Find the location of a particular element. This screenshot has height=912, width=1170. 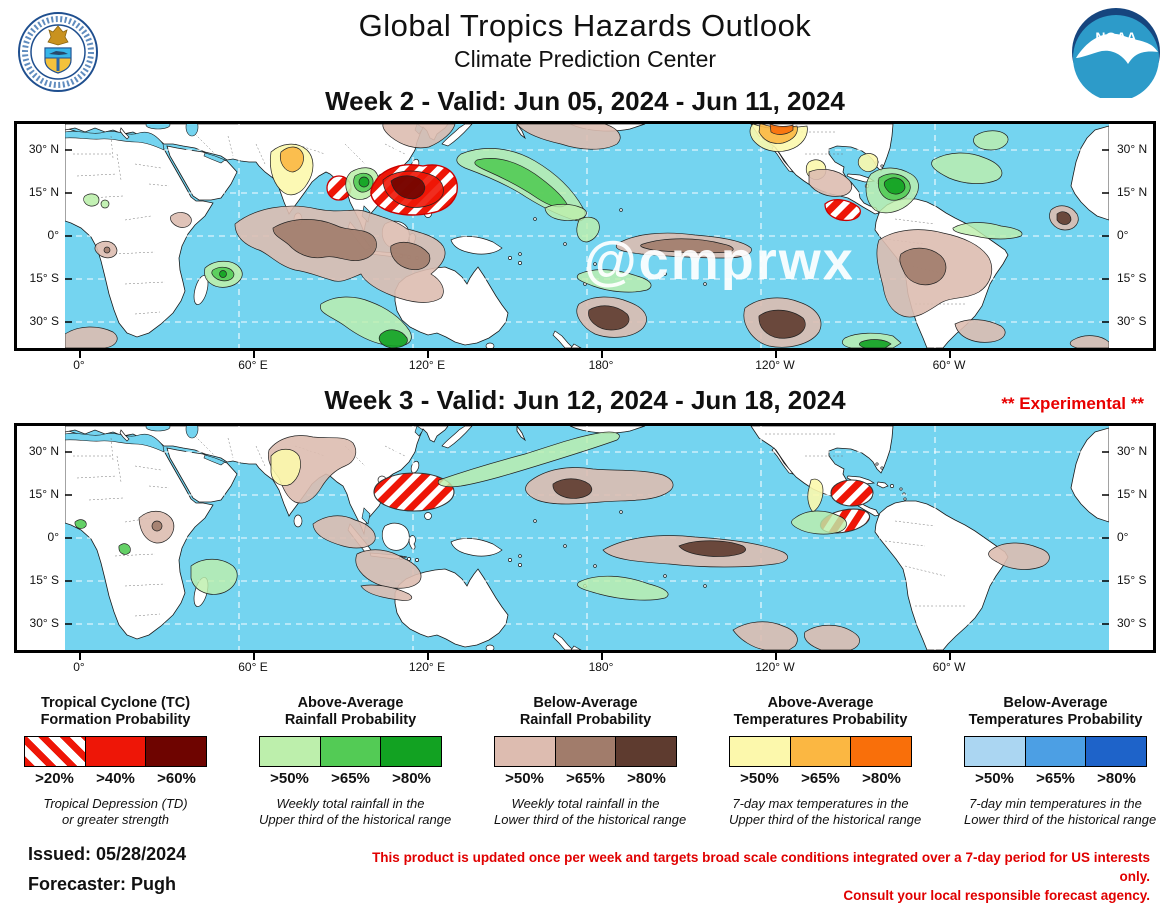

week2-lon-axis: 0° 60° E 120° E 180° 120° W 60° W is located at coordinates (585, 364).